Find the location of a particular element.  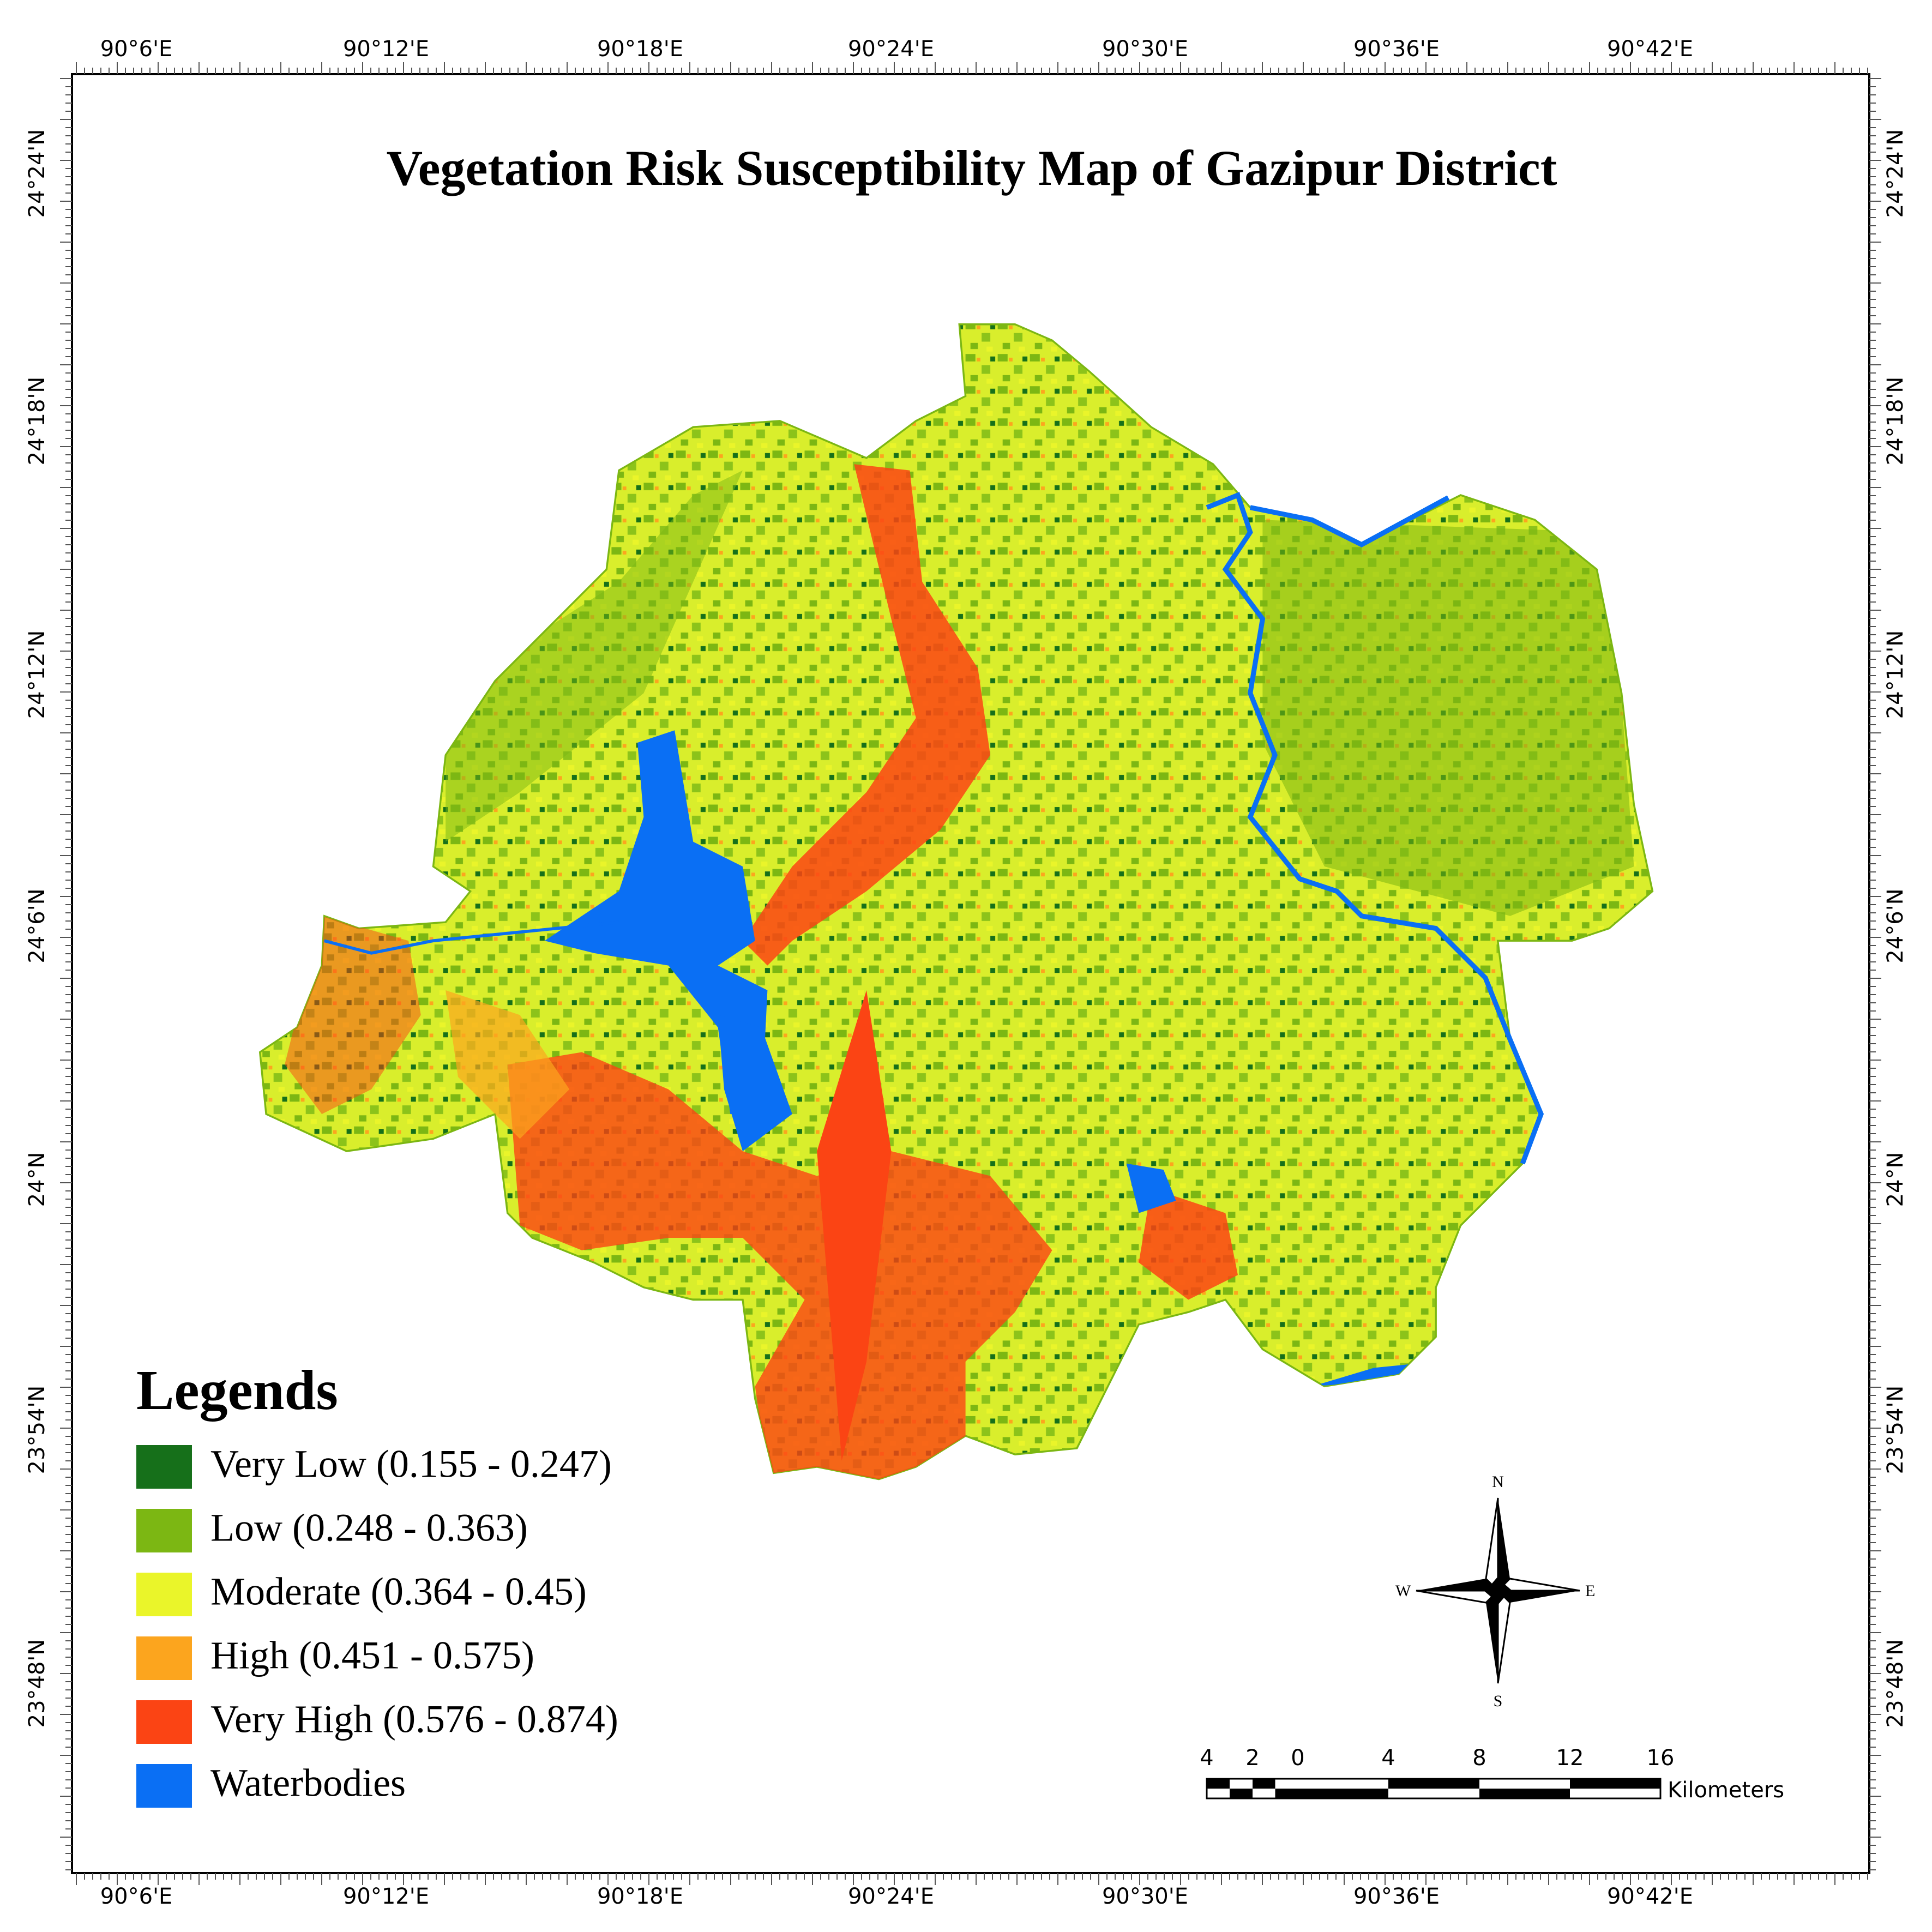

legend-label: Low (0.248 - 0.363) is located at coordinates (369, 1528).